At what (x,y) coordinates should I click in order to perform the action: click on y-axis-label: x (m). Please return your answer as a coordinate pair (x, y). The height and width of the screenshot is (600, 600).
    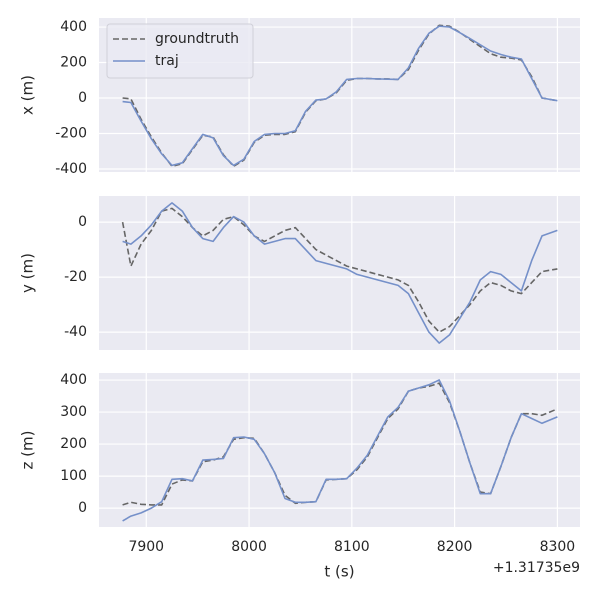
    Looking at the image, I should click on (28, 95).